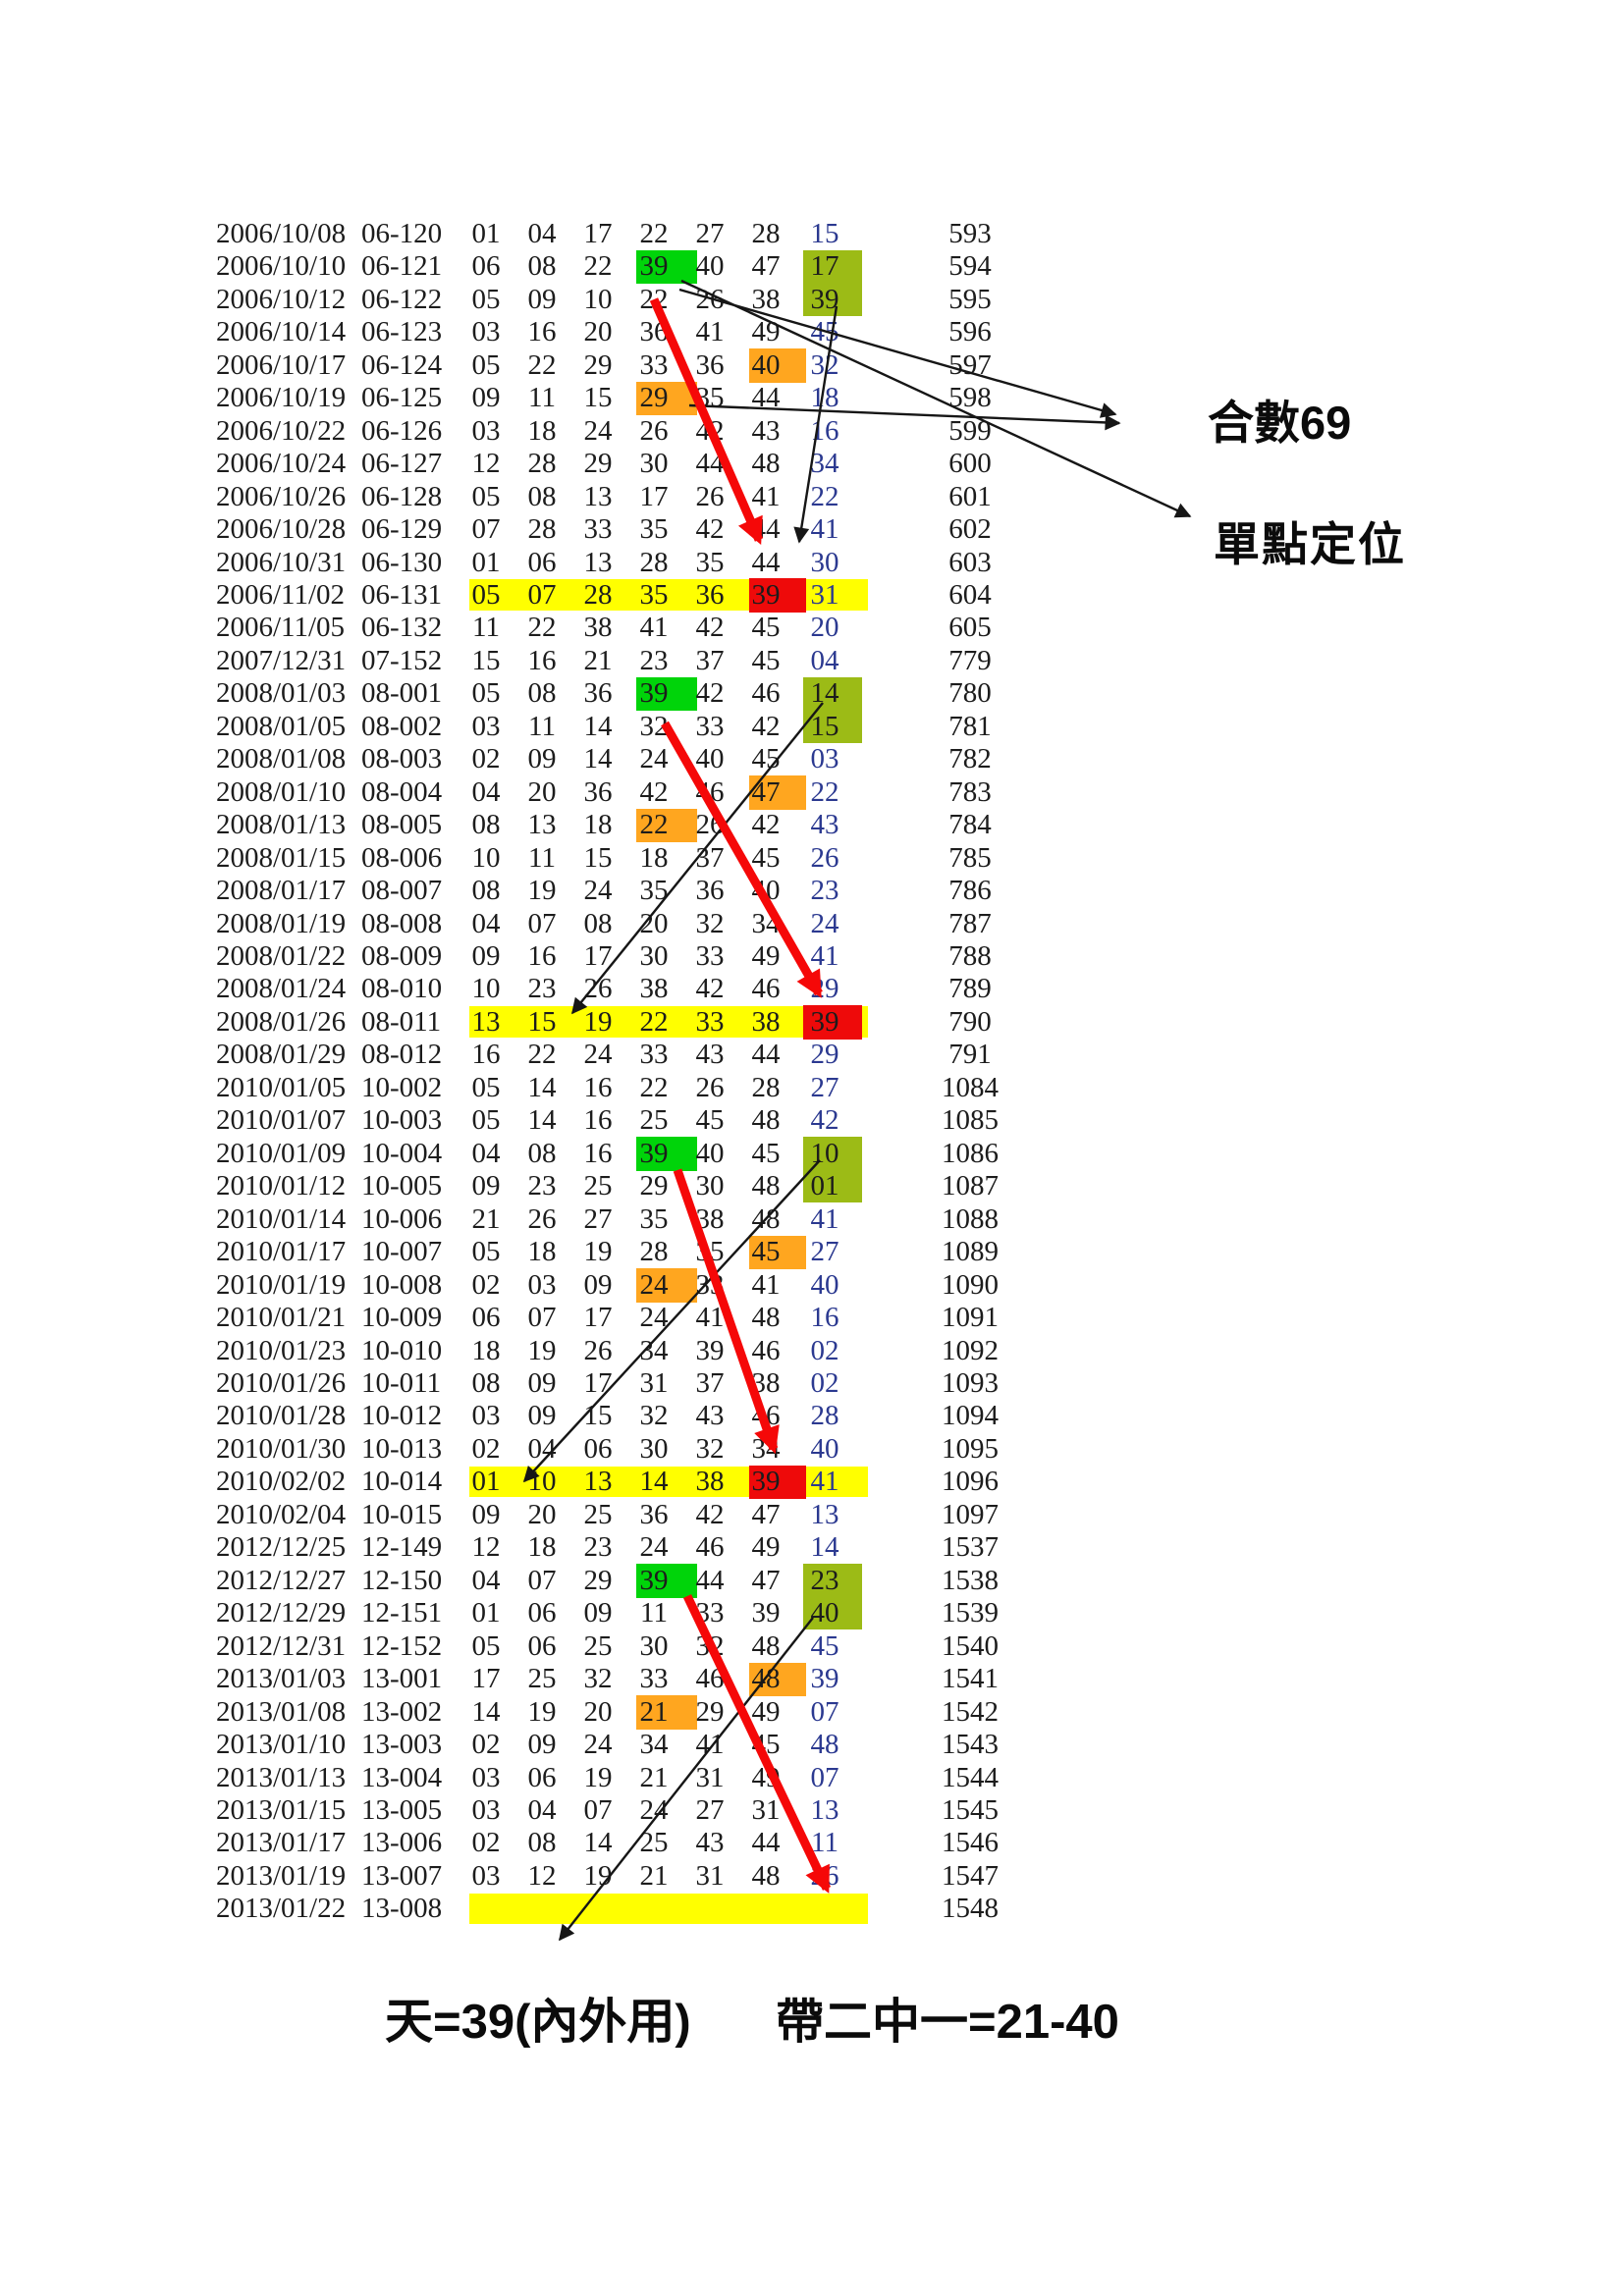 This screenshot has height=2296, width=1623. What do you see at coordinates (970, 628) in the screenshot?
I see `sequence-cell: 605` at bounding box center [970, 628].